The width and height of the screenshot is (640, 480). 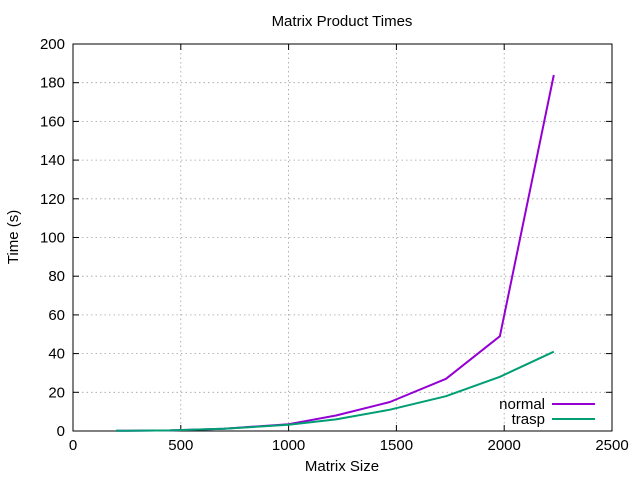 What do you see at coordinates (342, 466) in the screenshot?
I see `x-axis-label: Matrix Size` at bounding box center [342, 466].